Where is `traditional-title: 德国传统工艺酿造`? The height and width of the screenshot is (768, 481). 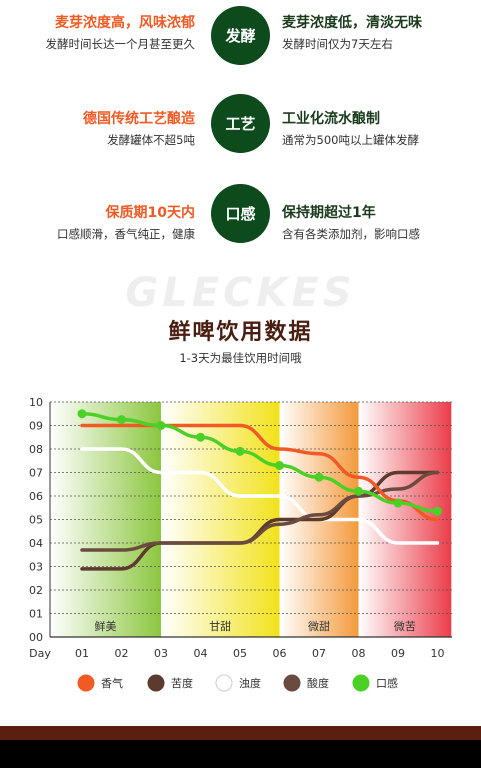 traditional-title: 德国传统工艺酿造 is located at coordinates (139, 119).